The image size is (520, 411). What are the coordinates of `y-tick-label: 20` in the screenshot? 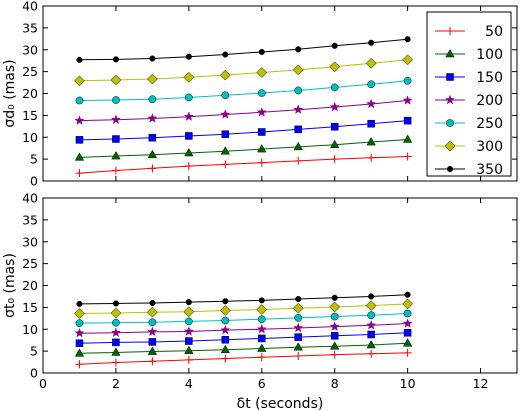 It's located at (30, 285).